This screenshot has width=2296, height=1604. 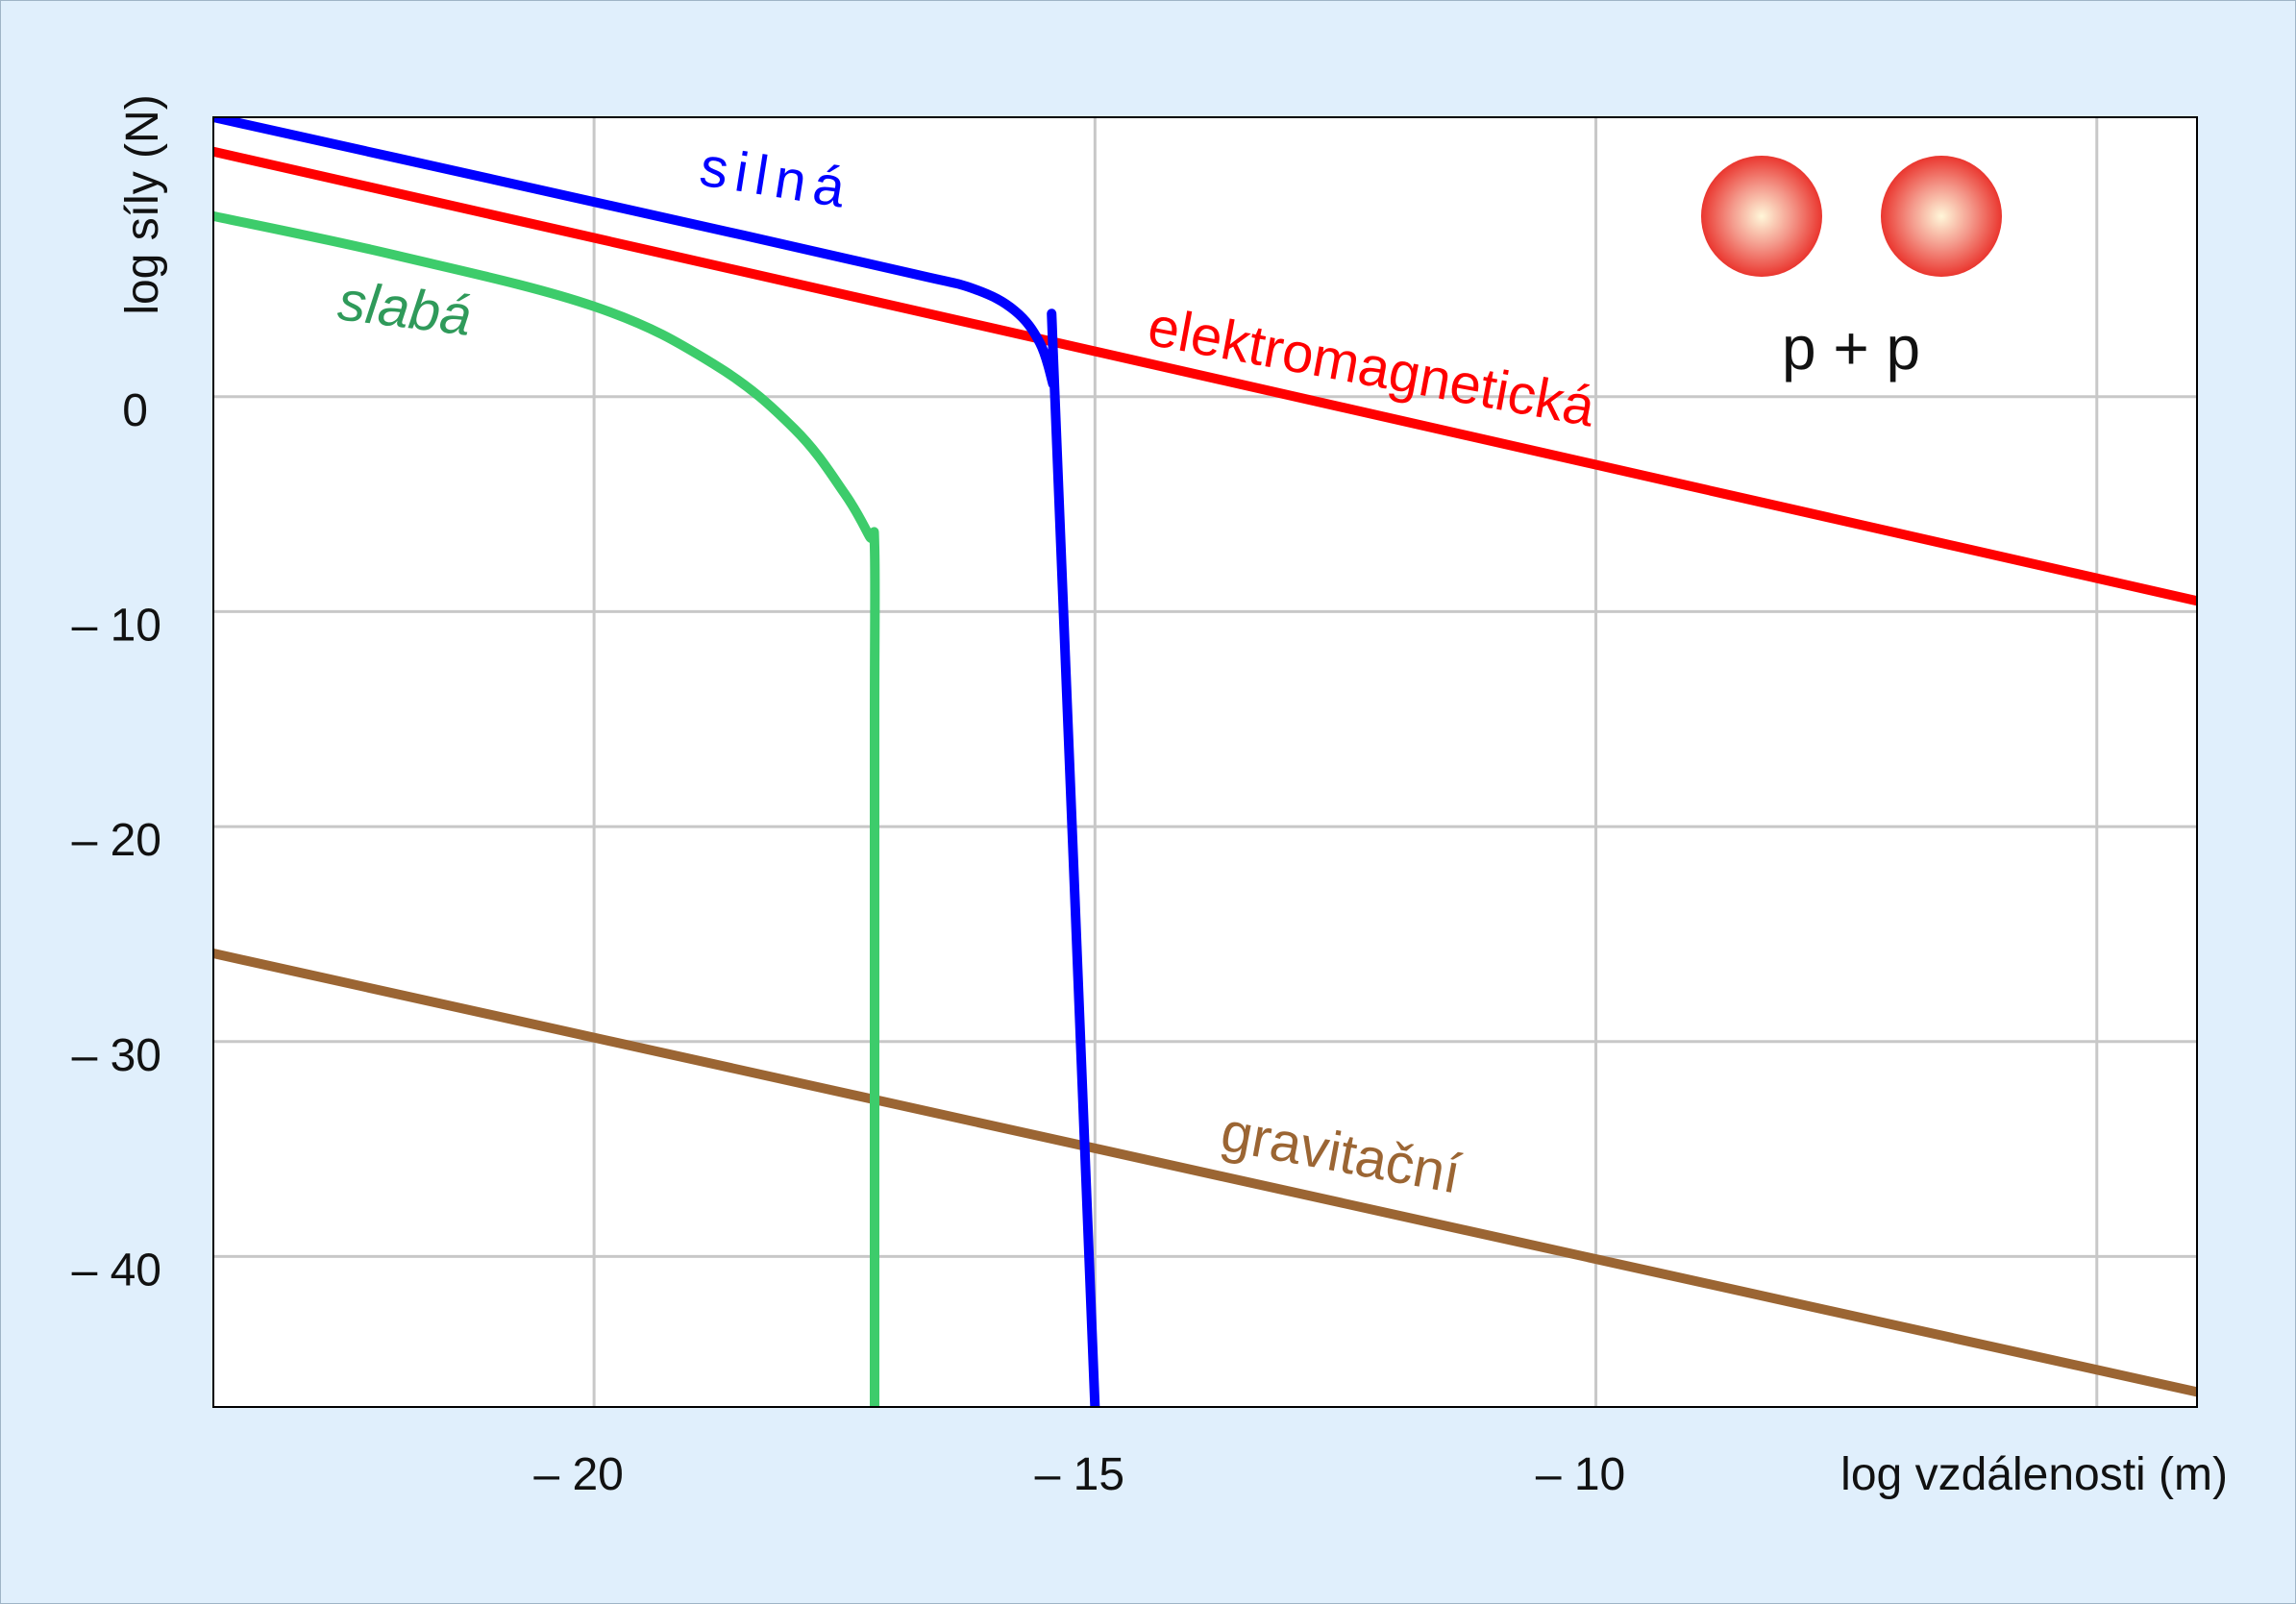 I want to click on y-tick-label: – 30, so click(x=116, y=1055).